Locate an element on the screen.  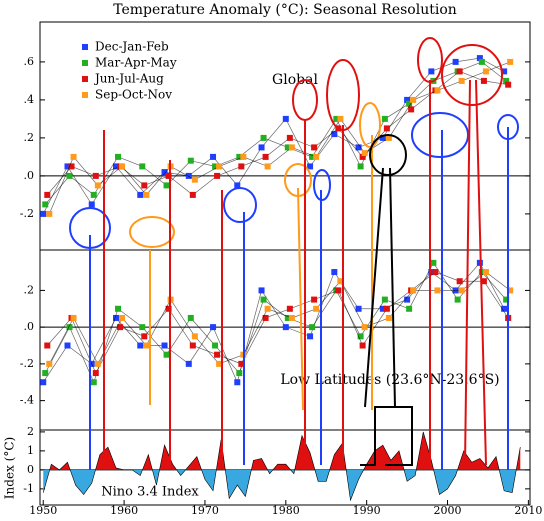
x-tick-label: 1950 is located at coordinates (43, 510).